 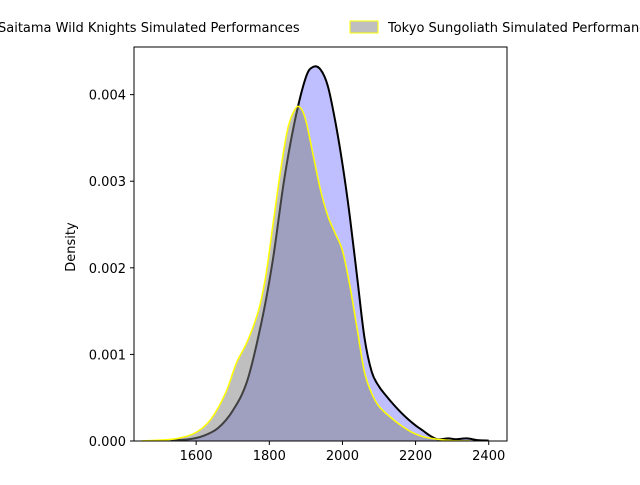 What do you see at coordinates (107, 182) in the screenshot?
I see `y-tick-label-0.003: 0.003` at bounding box center [107, 182].